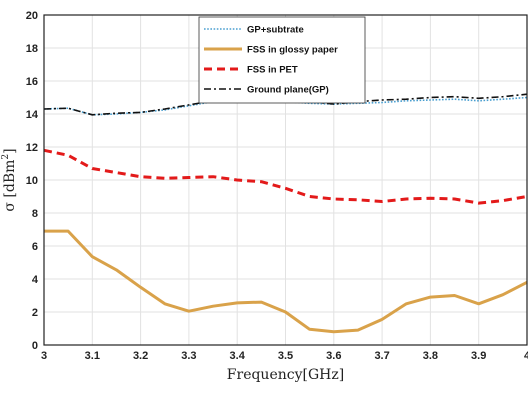 The height and width of the screenshot is (408, 528). I want to click on legend-label: FSS in glossy paper, so click(292, 50).